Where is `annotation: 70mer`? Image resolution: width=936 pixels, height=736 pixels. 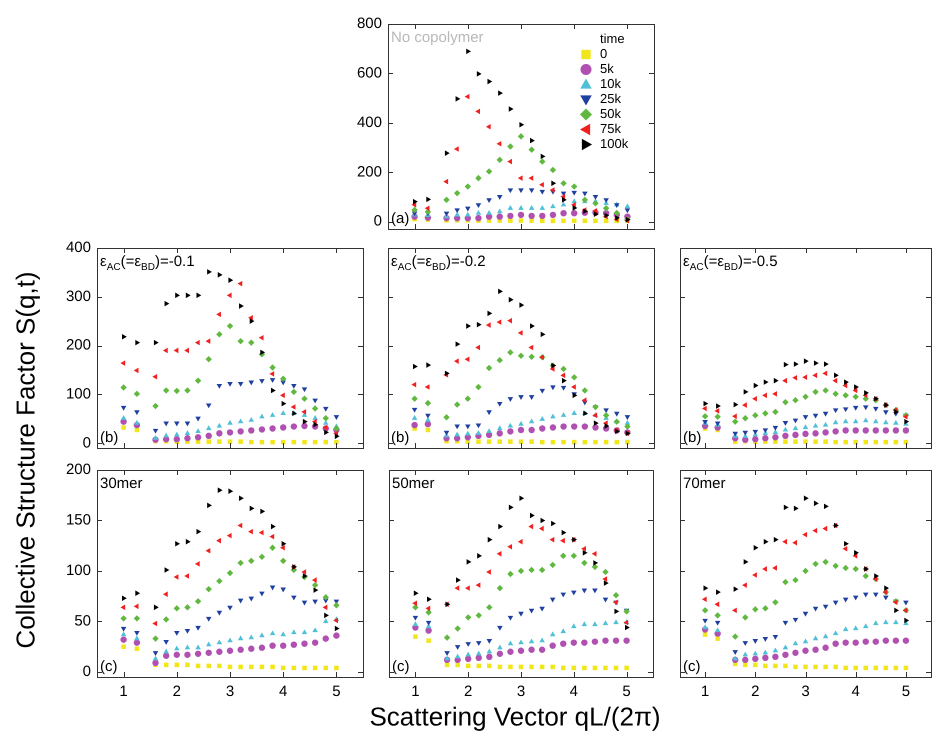 annotation: 70mer is located at coordinates (704, 483).